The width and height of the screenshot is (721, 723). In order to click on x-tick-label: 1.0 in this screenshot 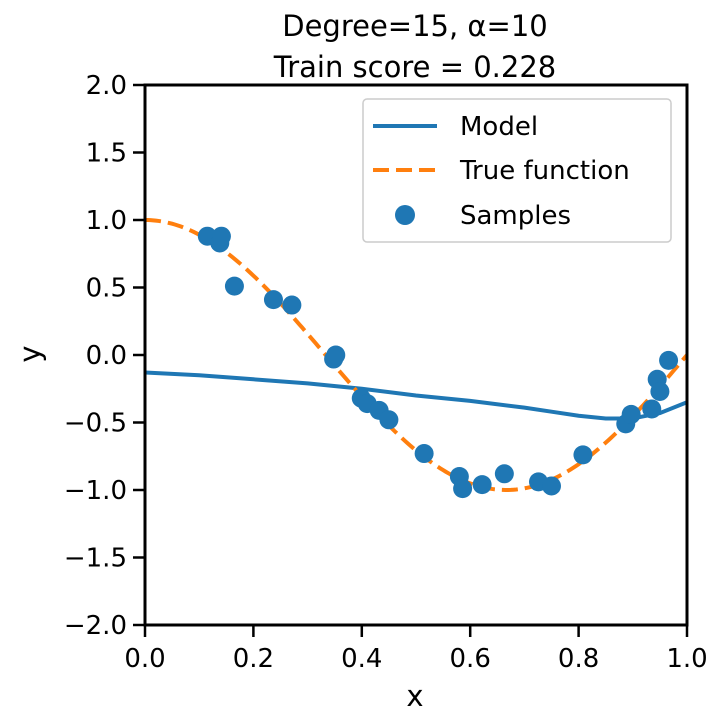, I will do `click(686, 659)`.